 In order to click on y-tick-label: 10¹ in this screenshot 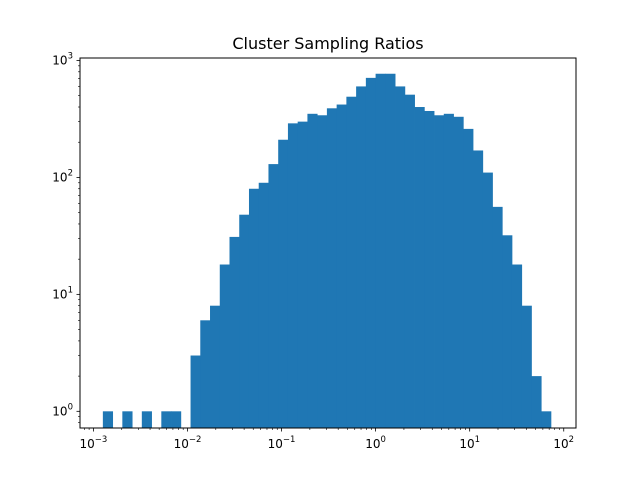, I will do `click(62, 293)`.